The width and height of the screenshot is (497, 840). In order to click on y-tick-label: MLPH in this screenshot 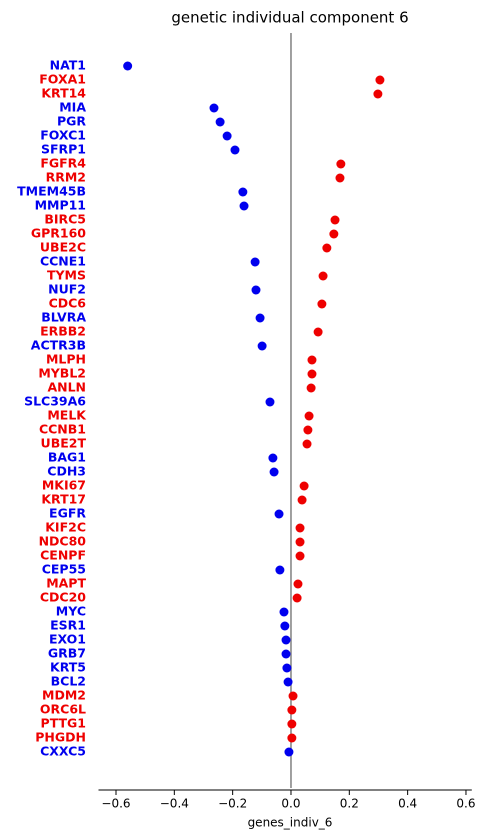, I will do `click(66, 359)`.